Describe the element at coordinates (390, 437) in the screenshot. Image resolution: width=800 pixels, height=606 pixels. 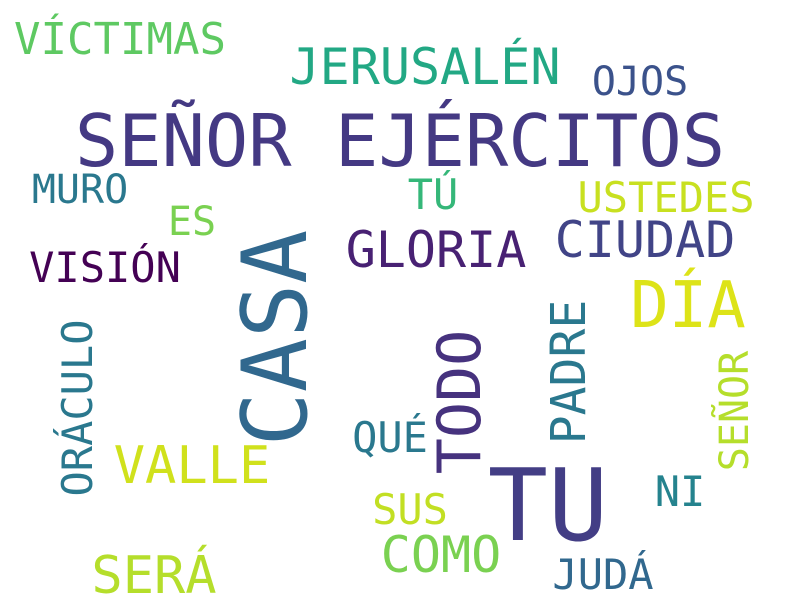
I see `word-que: QUÉ` at that location.